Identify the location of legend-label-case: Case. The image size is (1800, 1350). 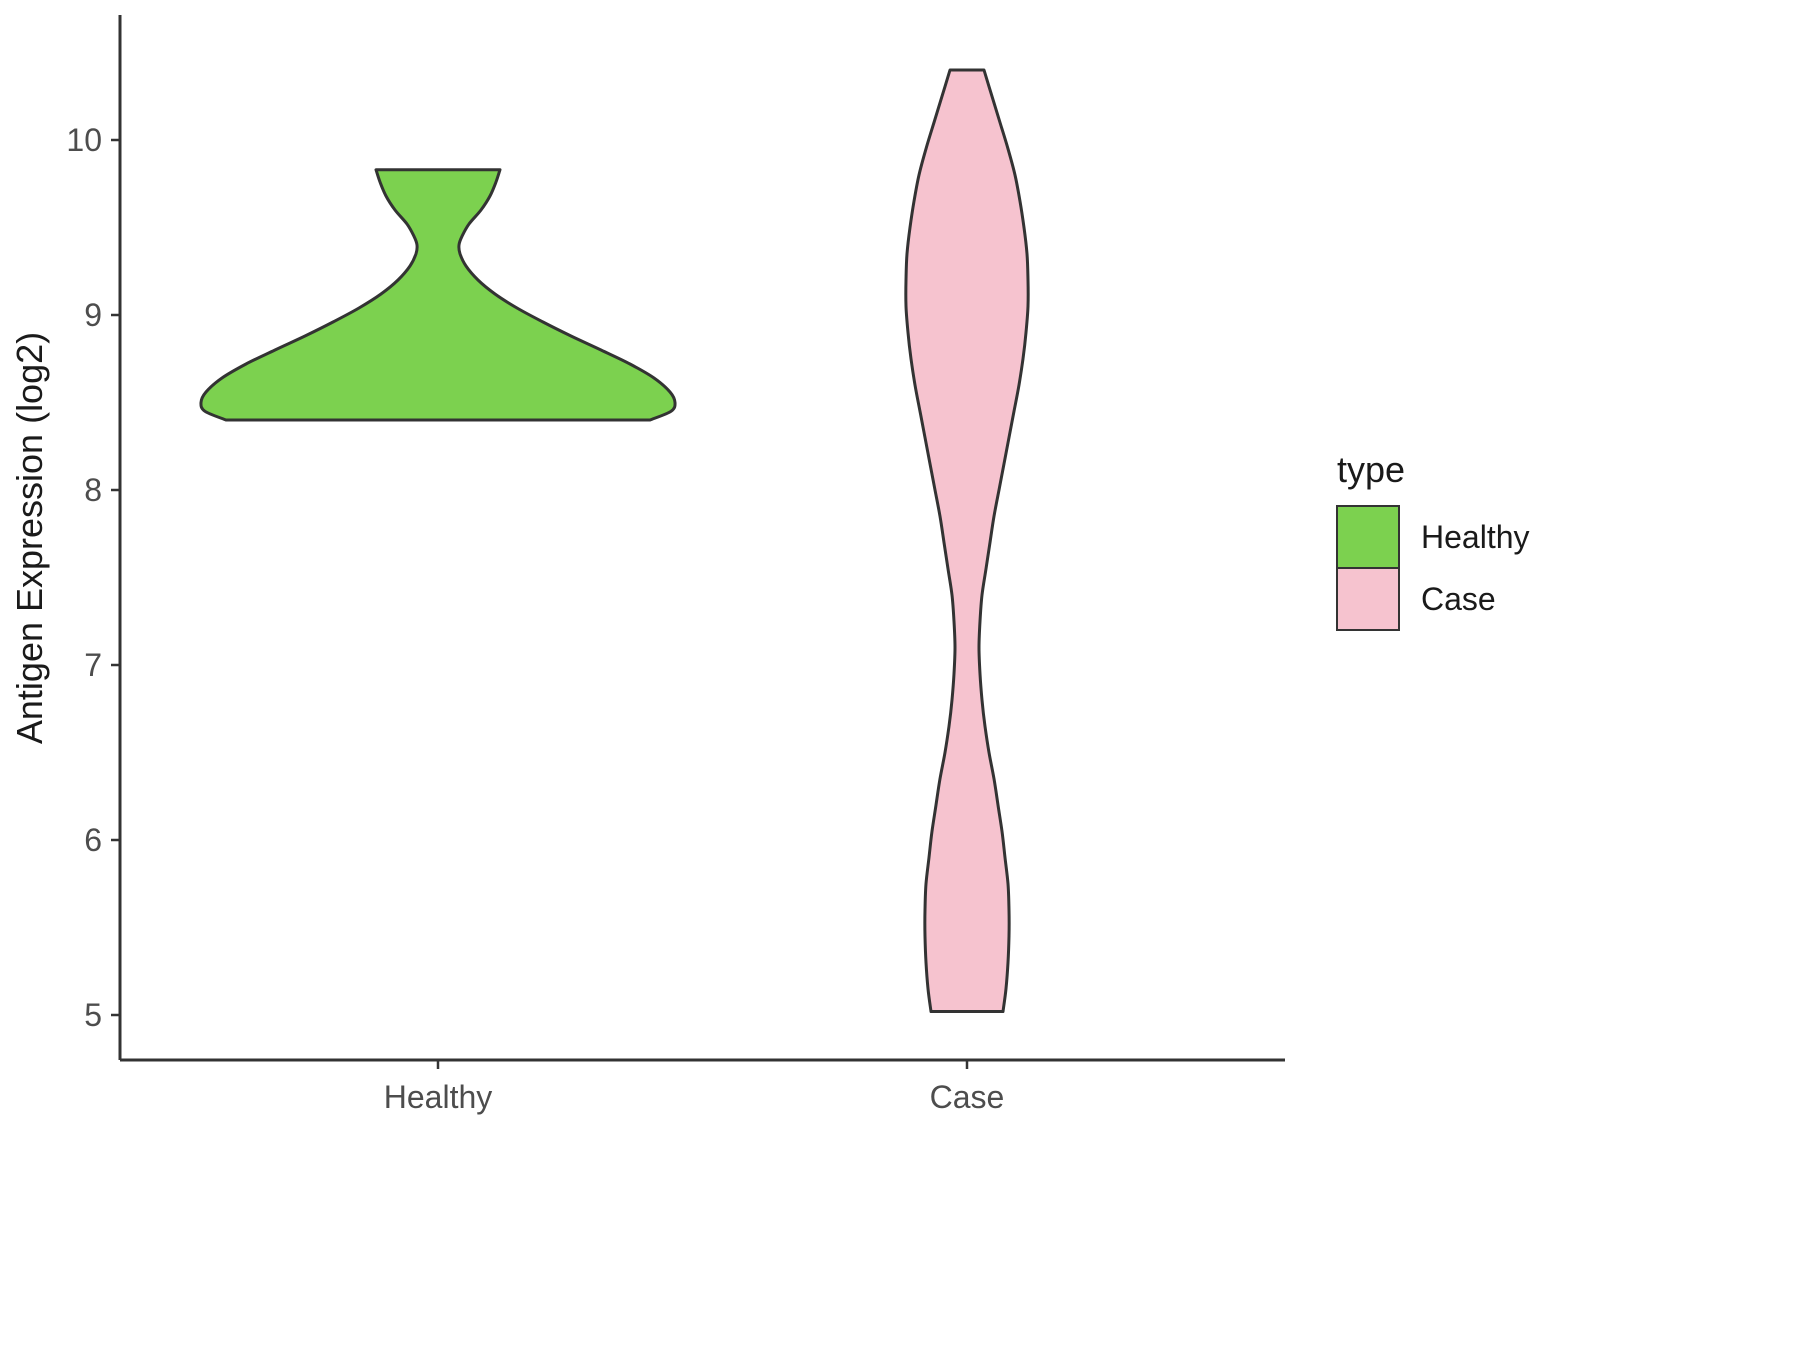
(1458, 599).